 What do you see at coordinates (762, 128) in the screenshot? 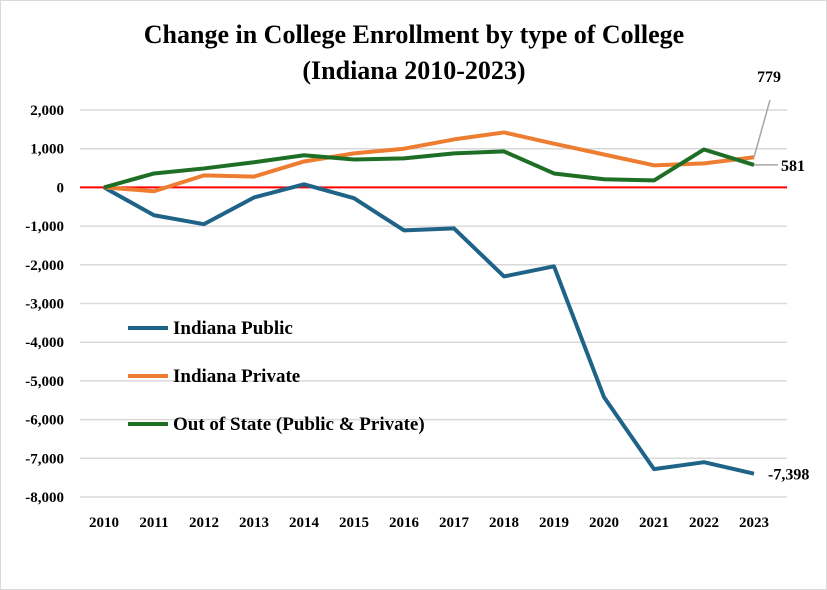
I see `leader-line` at bounding box center [762, 128].